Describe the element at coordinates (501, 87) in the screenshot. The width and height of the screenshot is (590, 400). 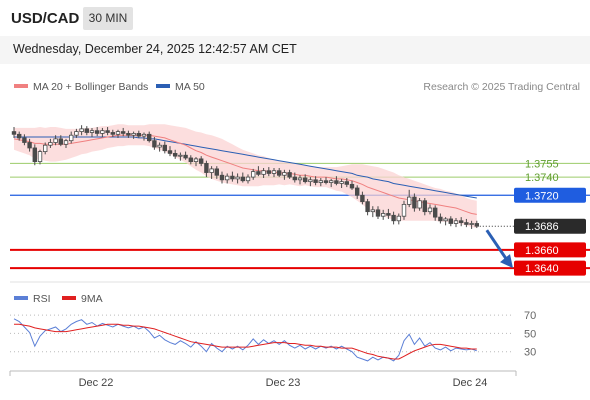
I see `copyright-text: Research © 2025 Trading Central` at that location.